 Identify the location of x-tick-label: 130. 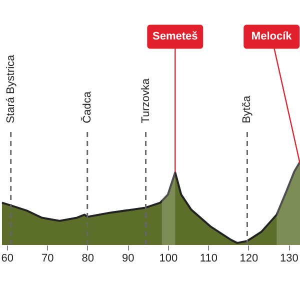
(289, 258).